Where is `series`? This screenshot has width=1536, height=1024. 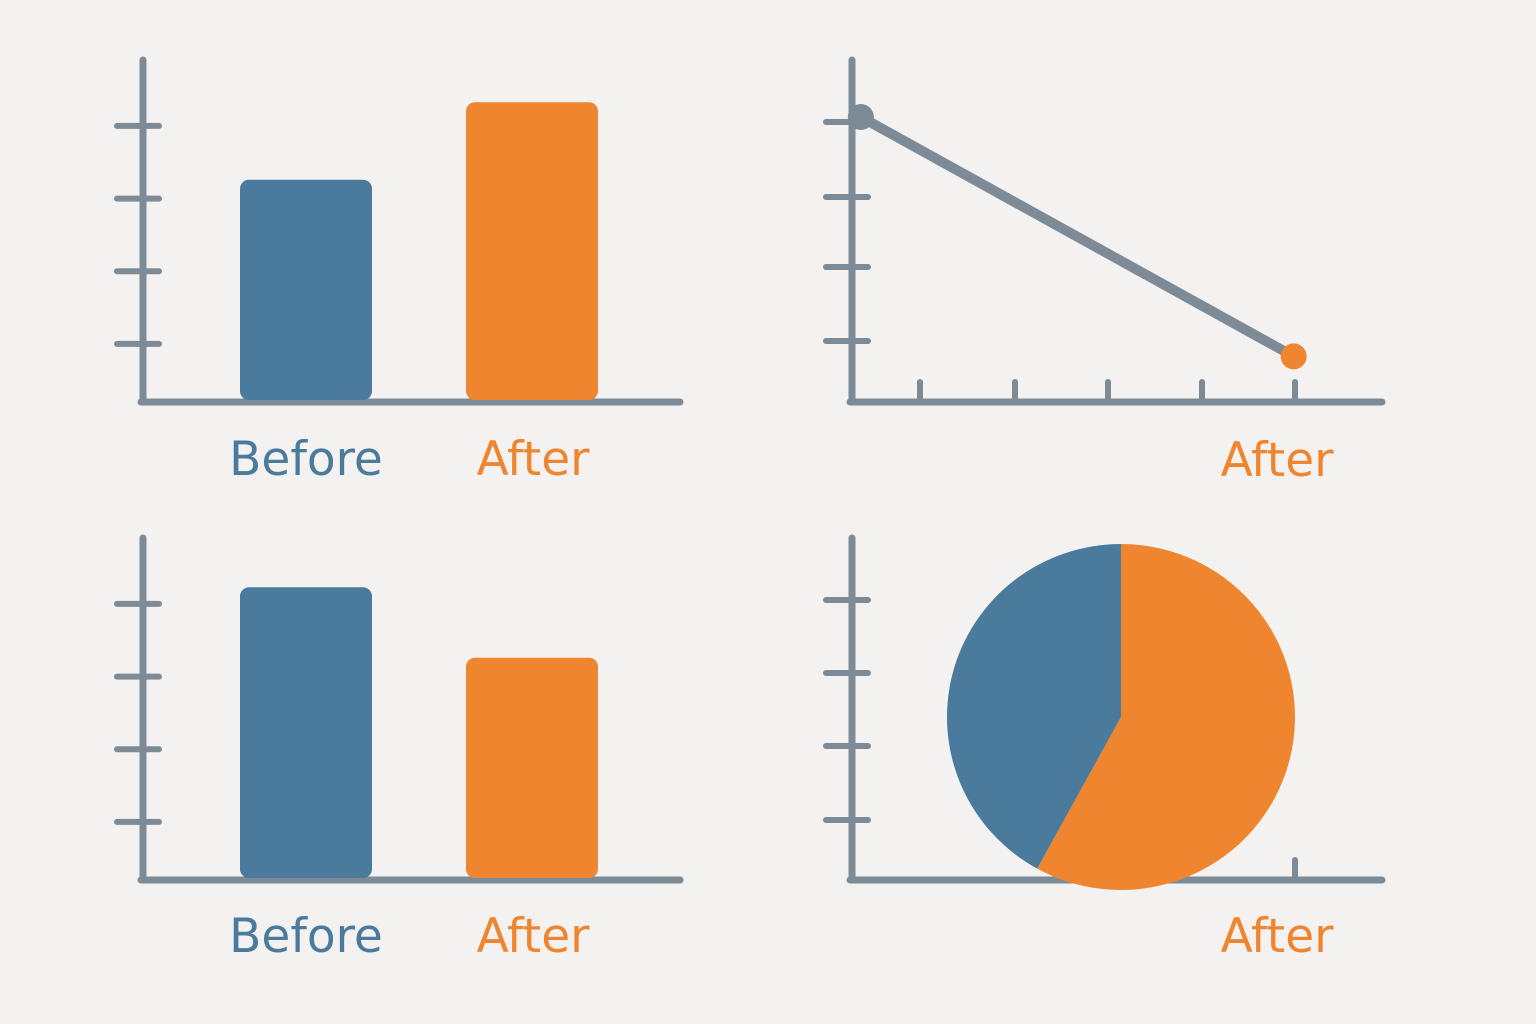 series is located at coordinates (1077, 237).